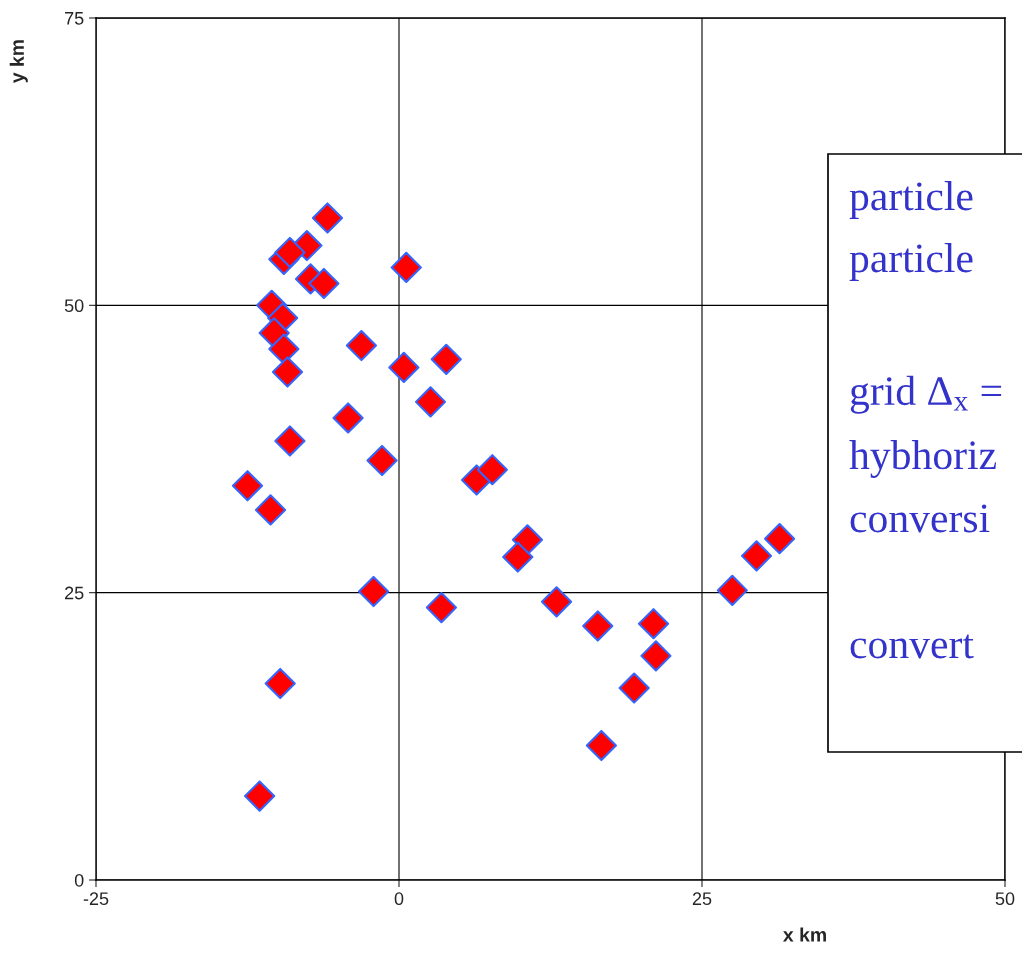 Image resolution: width=1022 pixels, height=956 pixels. What do you see at coordinates (1005, 899) in the screenshot?
I see `x-tick-label: 50` at bounding box center [1005, 899].